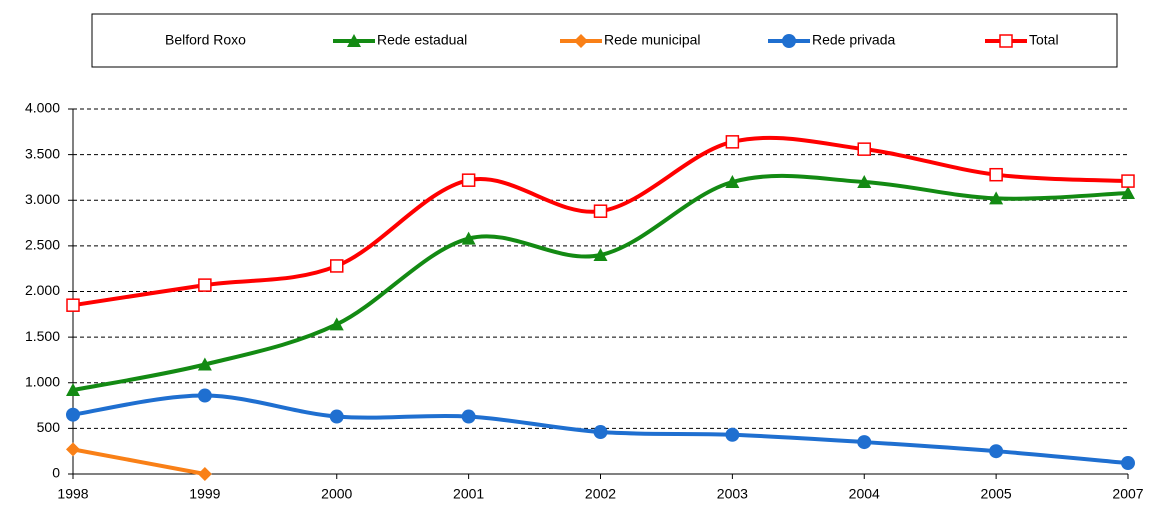 This screenshot has width=1151, height=508. Describe the element at coordinates (996, 494) in the screenshot. I see `x-tick-label: 2005` at that location.